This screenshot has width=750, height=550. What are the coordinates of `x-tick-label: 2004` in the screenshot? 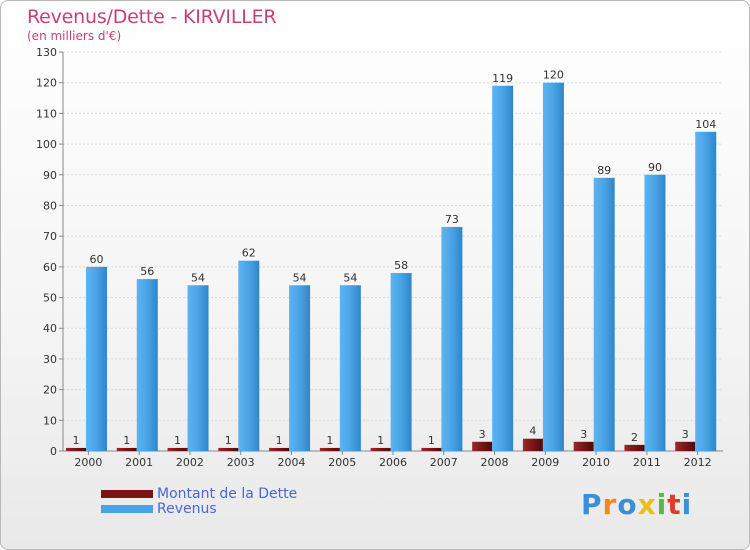 It's located at (291, 462).